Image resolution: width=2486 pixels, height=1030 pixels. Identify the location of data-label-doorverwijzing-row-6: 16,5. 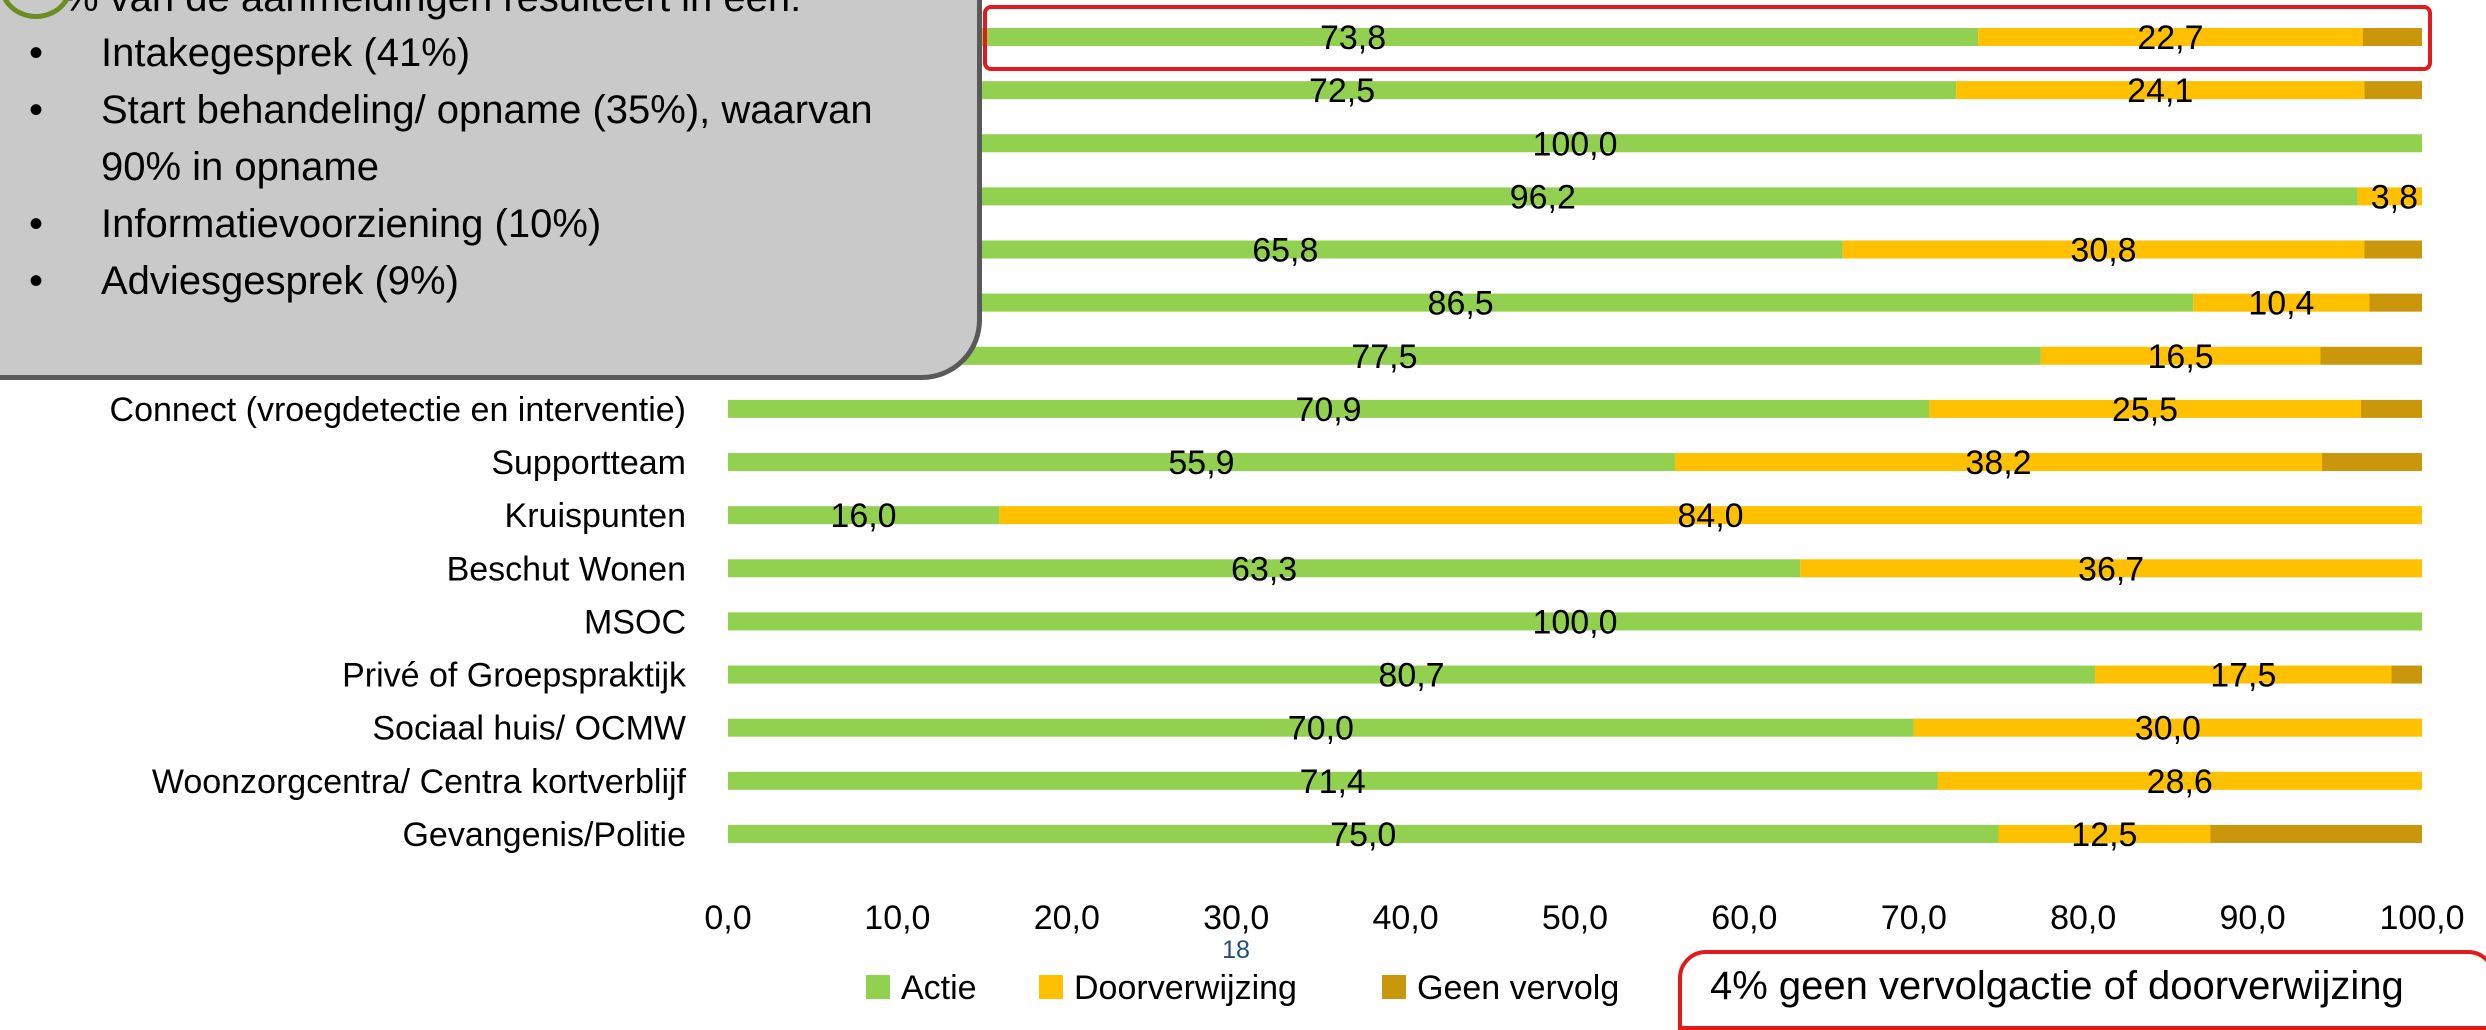
(2181, 357).